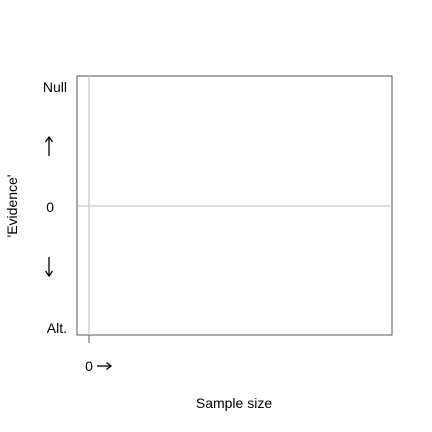  Describe the element at coordinates (49, 267) in the screenshot. I see `down-arrow-icon` at that location.